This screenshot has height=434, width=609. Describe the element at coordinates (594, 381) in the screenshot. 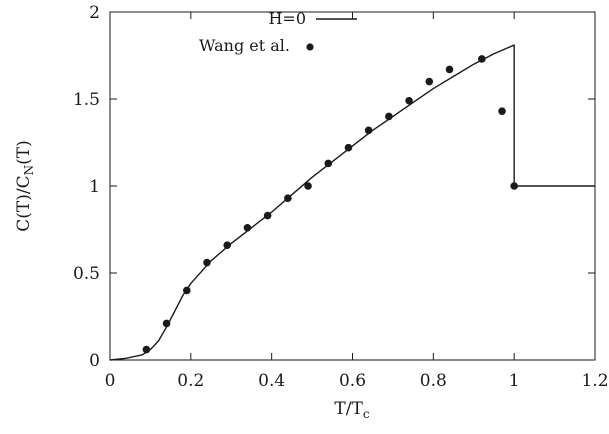

I see `x-tick-label: 1.2` at that location.